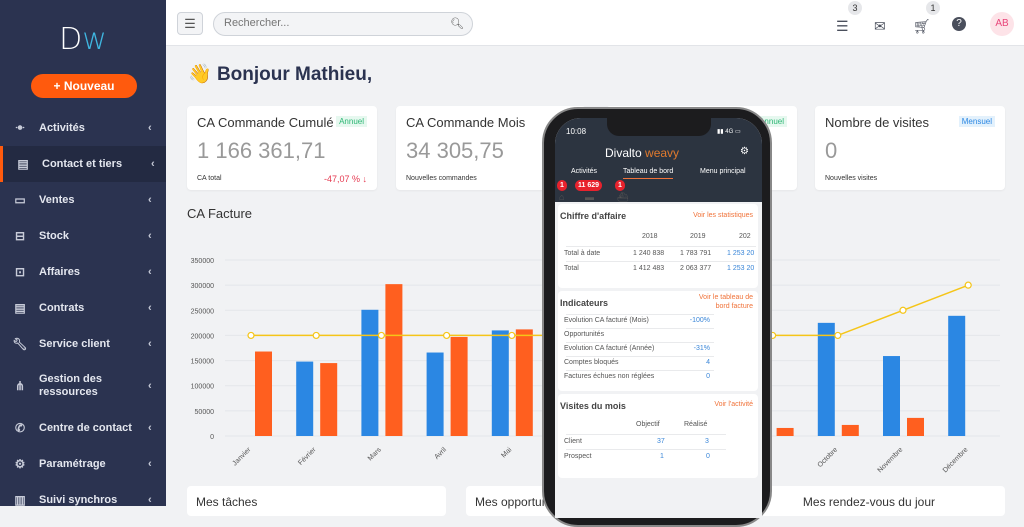  What do you see at coordinates (83, 386) in the screenshot?
I see `sidebar-item-gestion-des-ressources: ⋔ Gestion des ressources ‹` at bounding box center [83, 386].